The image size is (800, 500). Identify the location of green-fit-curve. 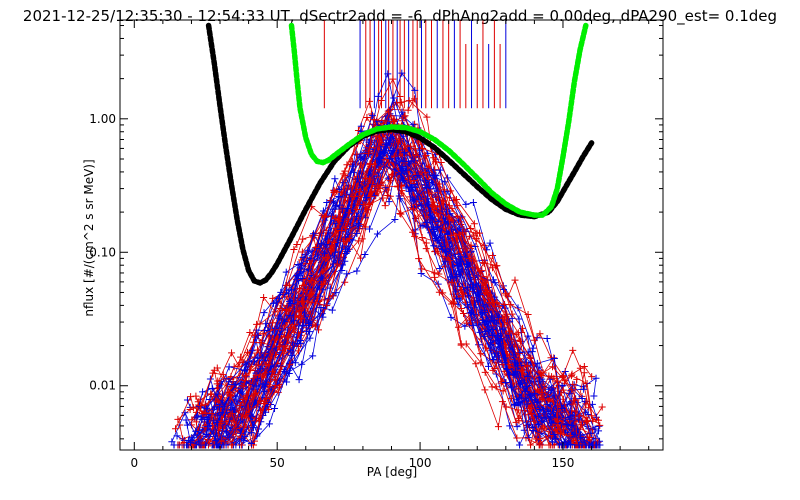
(438, 120).